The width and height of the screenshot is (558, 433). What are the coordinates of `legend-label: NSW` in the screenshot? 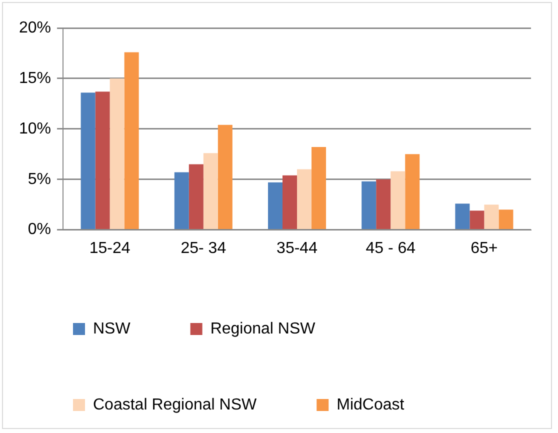 It's located at (112, 329).